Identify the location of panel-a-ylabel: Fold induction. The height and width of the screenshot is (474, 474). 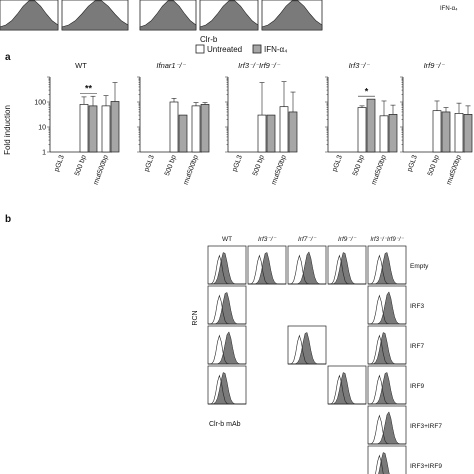
(7, 130).